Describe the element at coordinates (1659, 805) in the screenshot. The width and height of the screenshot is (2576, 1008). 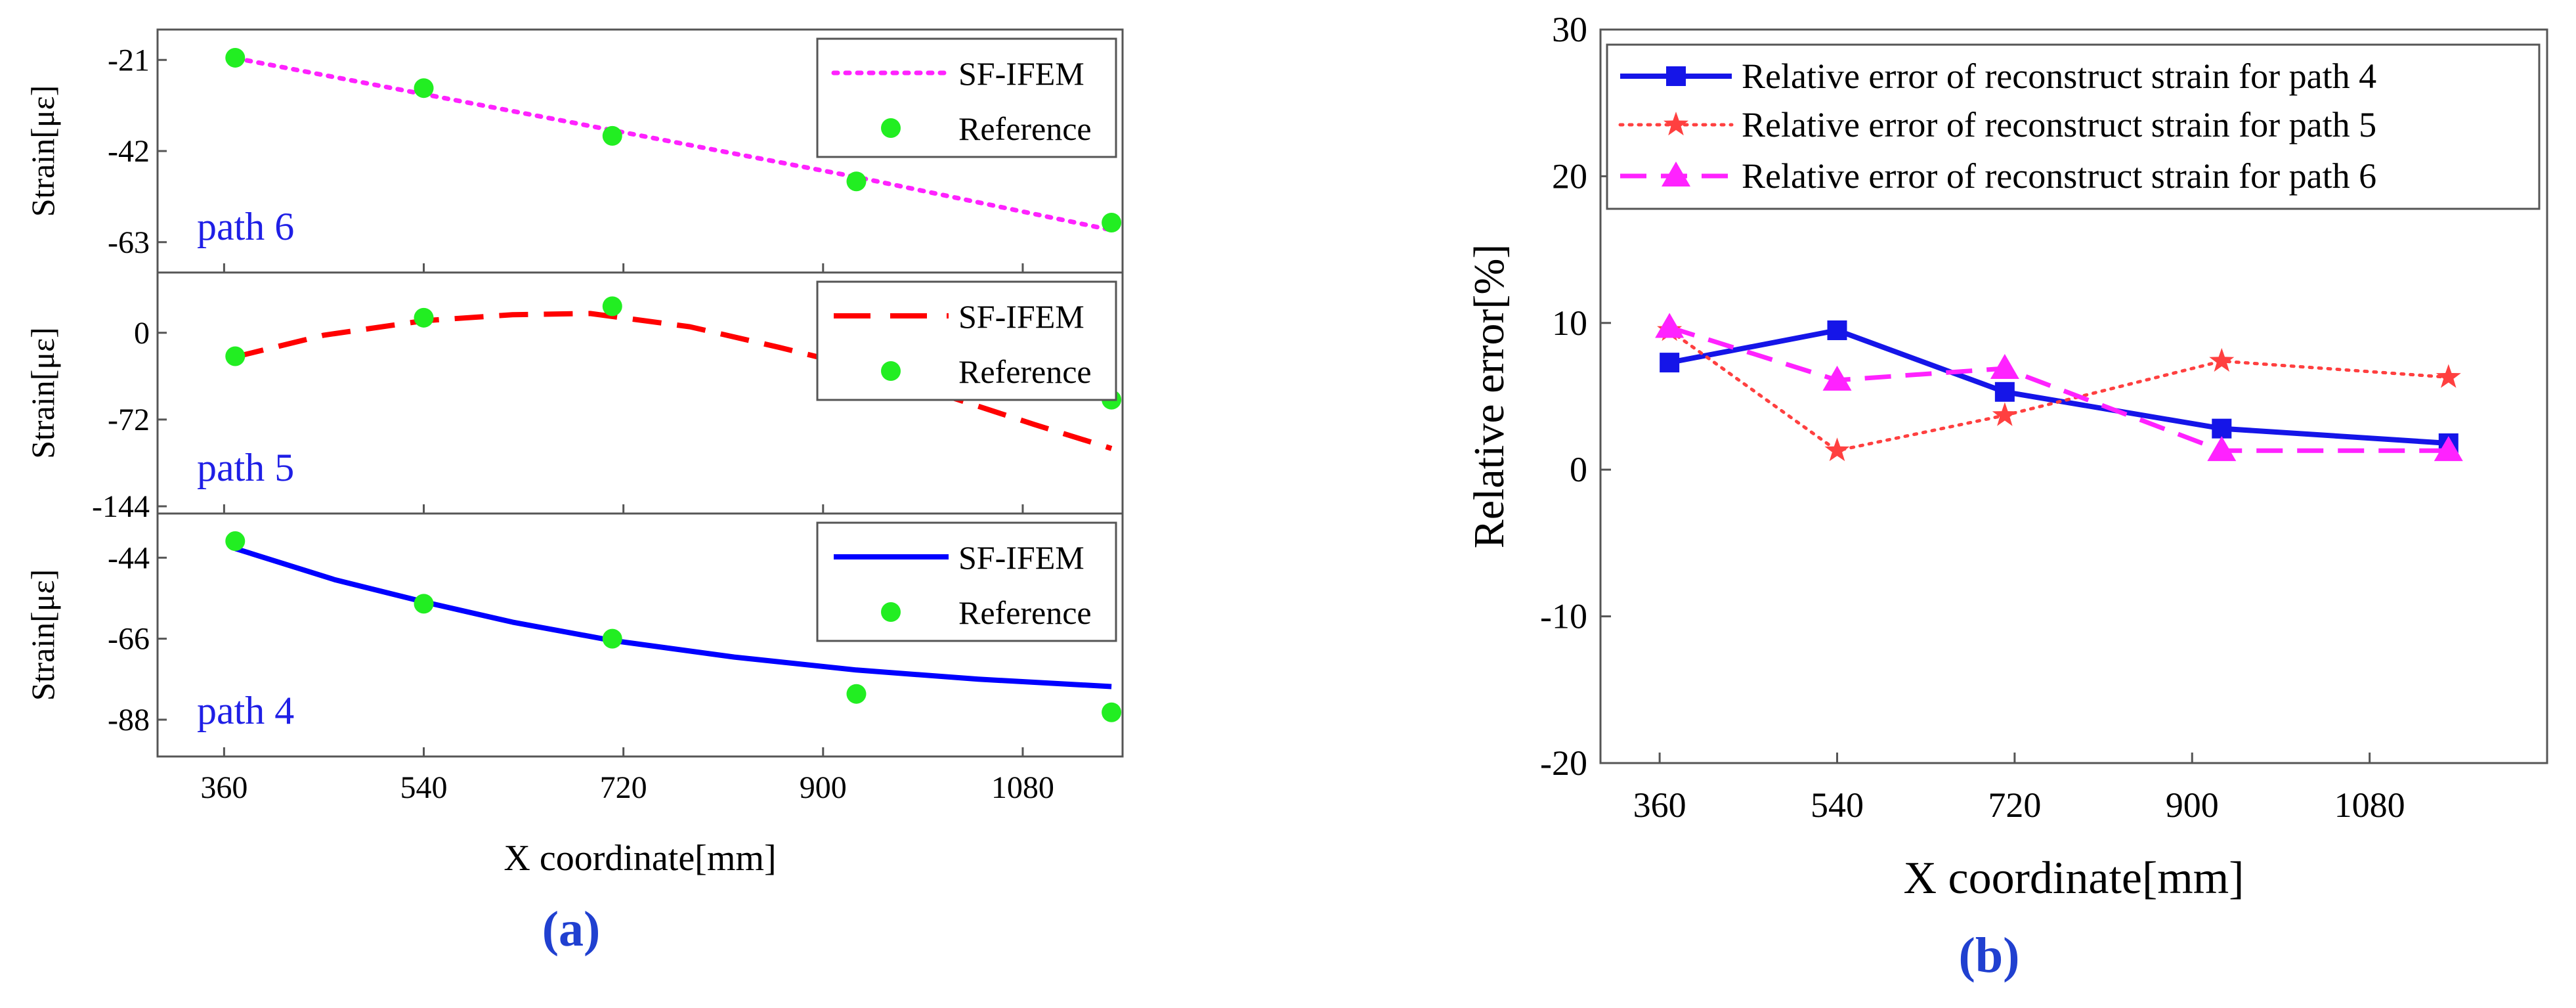
I see `x-tick-label-b: 360` at that location.